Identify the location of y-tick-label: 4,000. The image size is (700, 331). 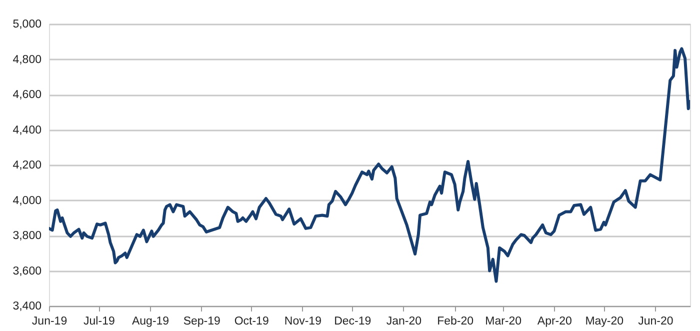
(27, 200).